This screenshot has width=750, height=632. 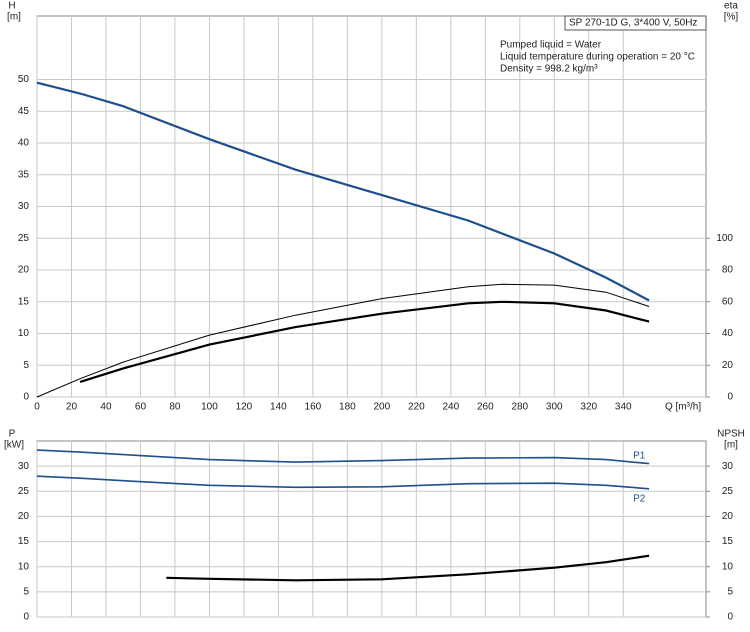 I want to click on x-tick-label: 320, so click(x=588, y=407).